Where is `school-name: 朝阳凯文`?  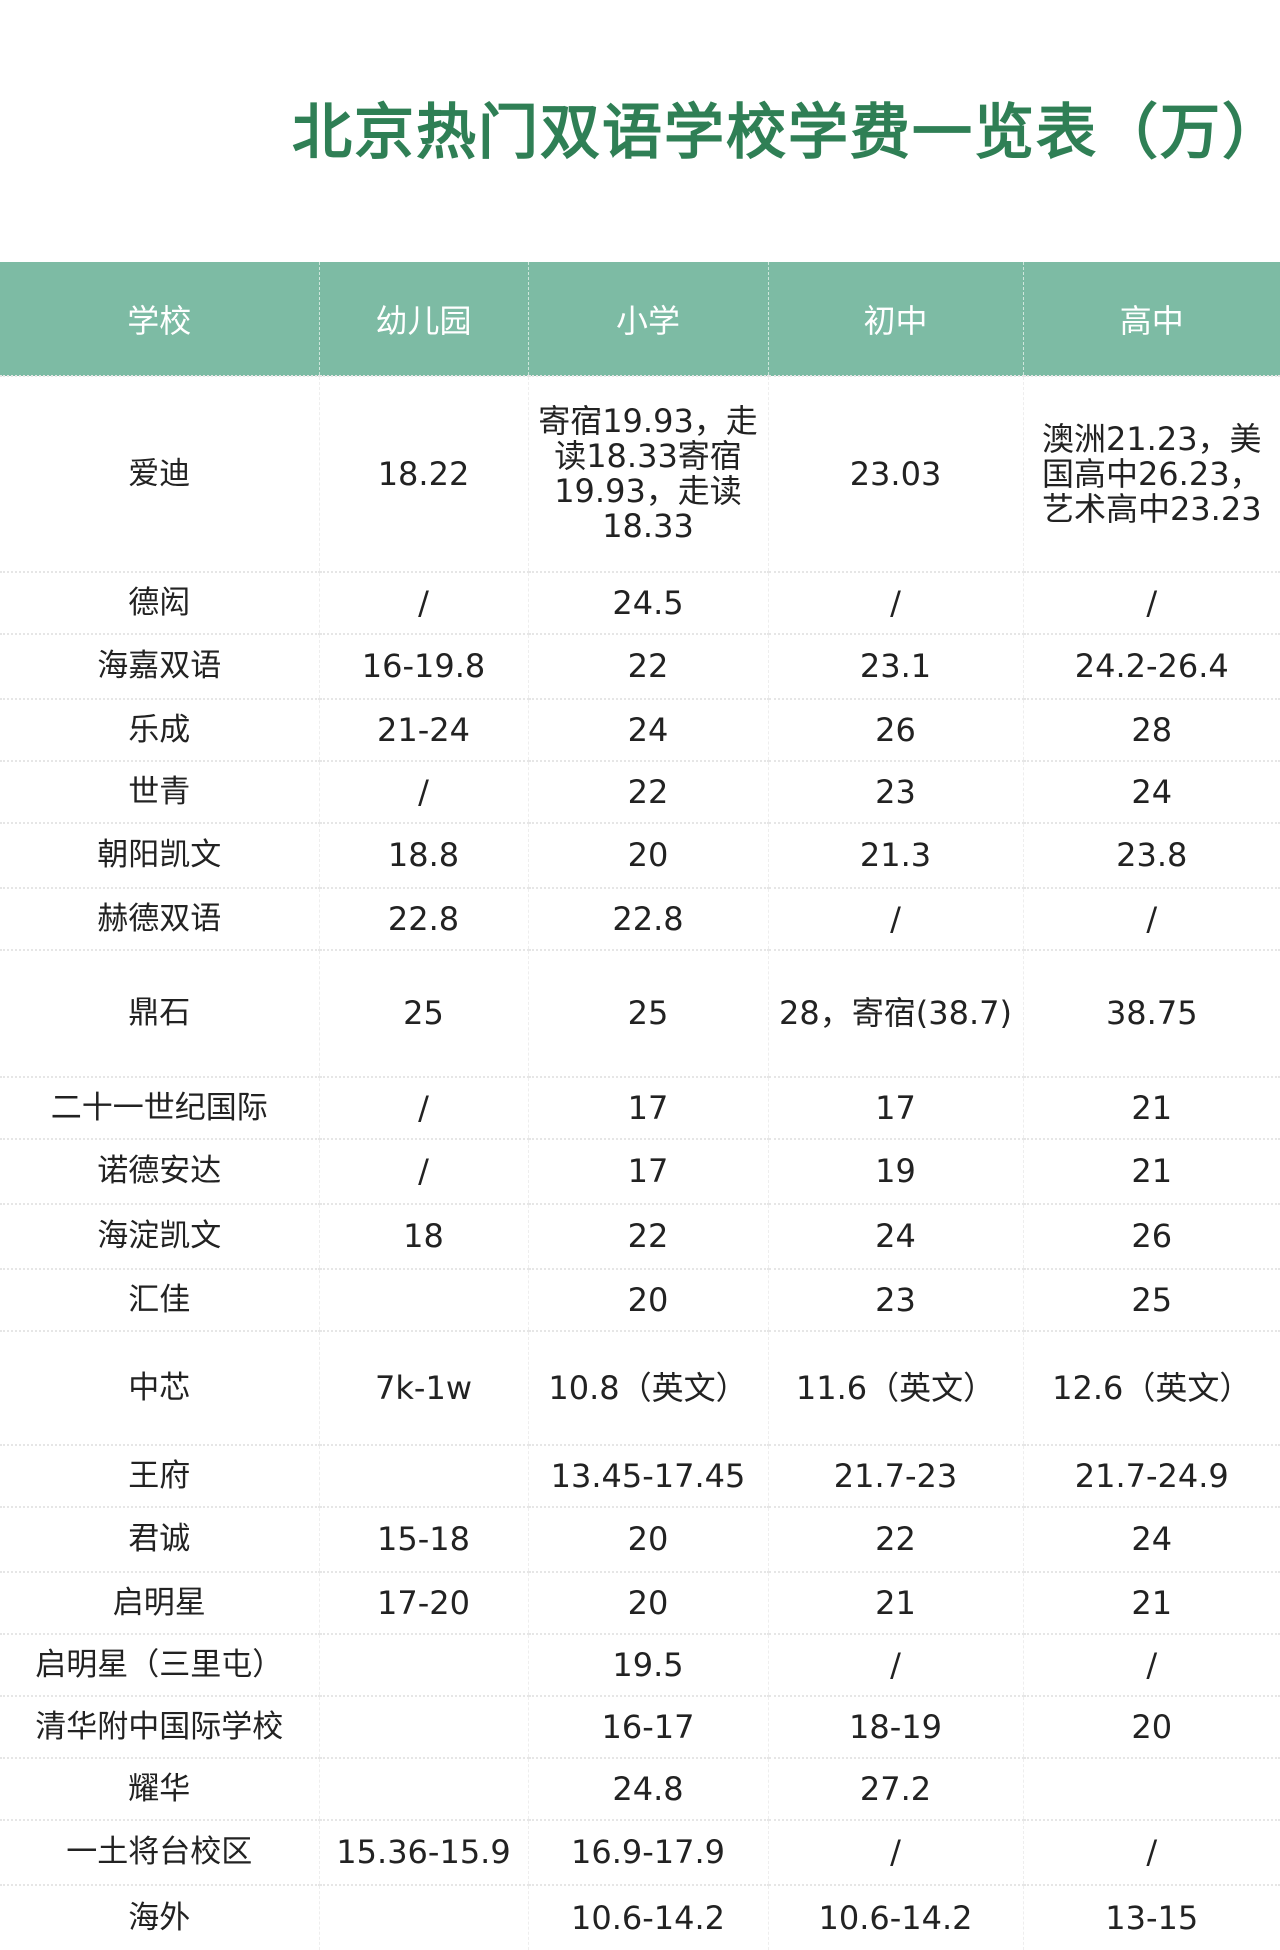
school-name: 朝阳凯文 is located at coordinates (159, 855).